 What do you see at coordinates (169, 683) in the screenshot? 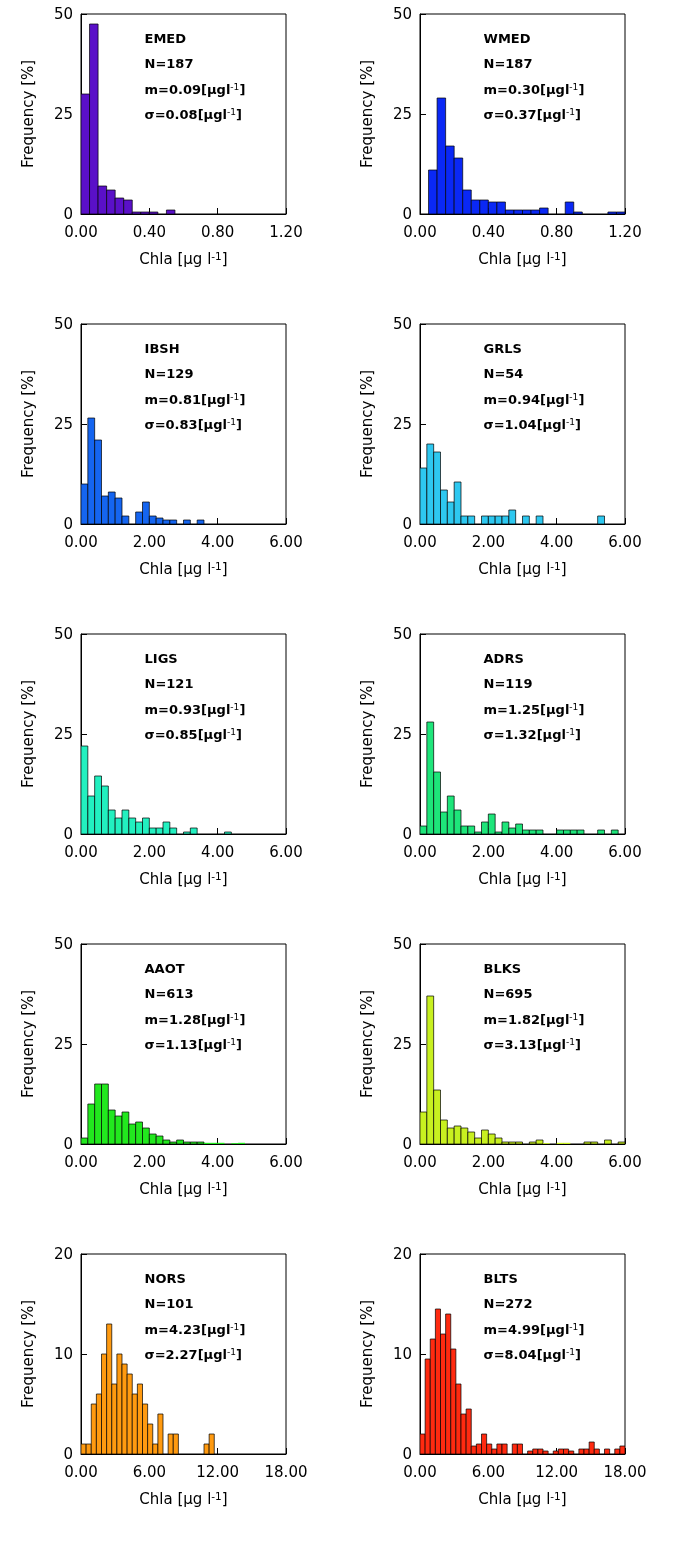
I see `annotation: N=121` at bounding box center [169, 683].